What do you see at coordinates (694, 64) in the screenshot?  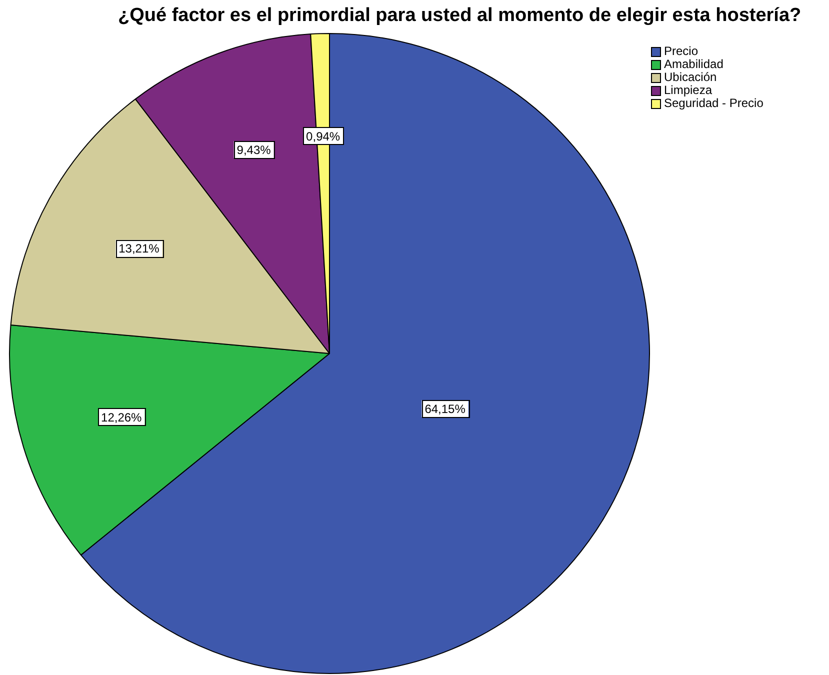 I see `legend-label: Amabilidad` at bounding box center [694, 64].